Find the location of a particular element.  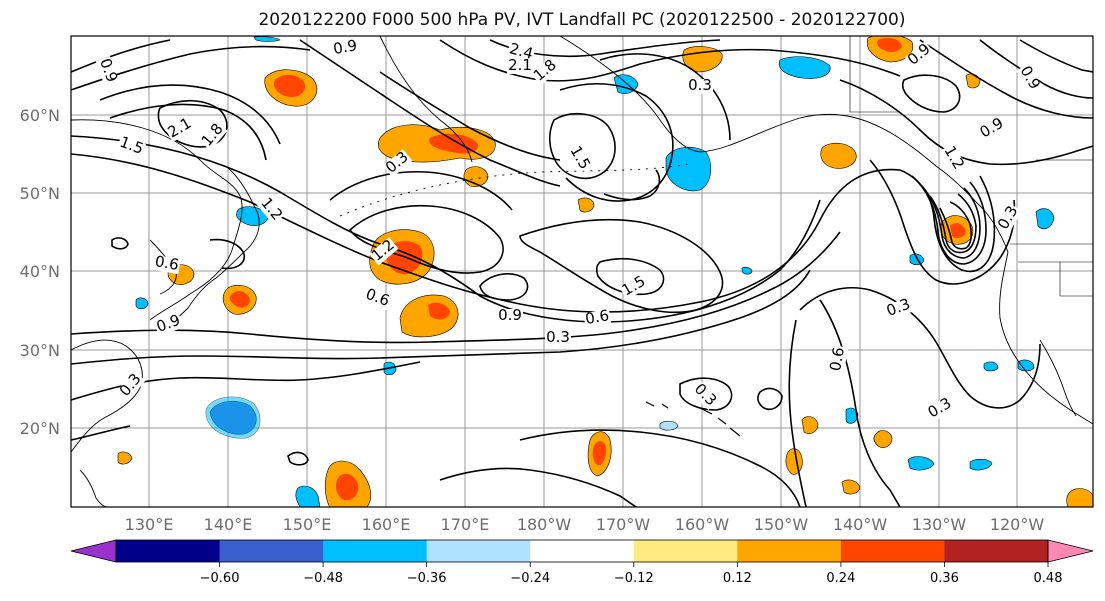

latitude-label: 20°N is located at coordinates (40, 428).